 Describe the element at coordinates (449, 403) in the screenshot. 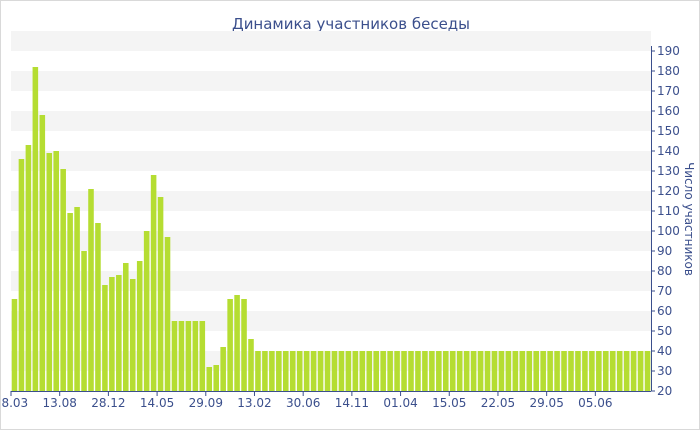

I see `x-tick-label: 15.05` at that location.